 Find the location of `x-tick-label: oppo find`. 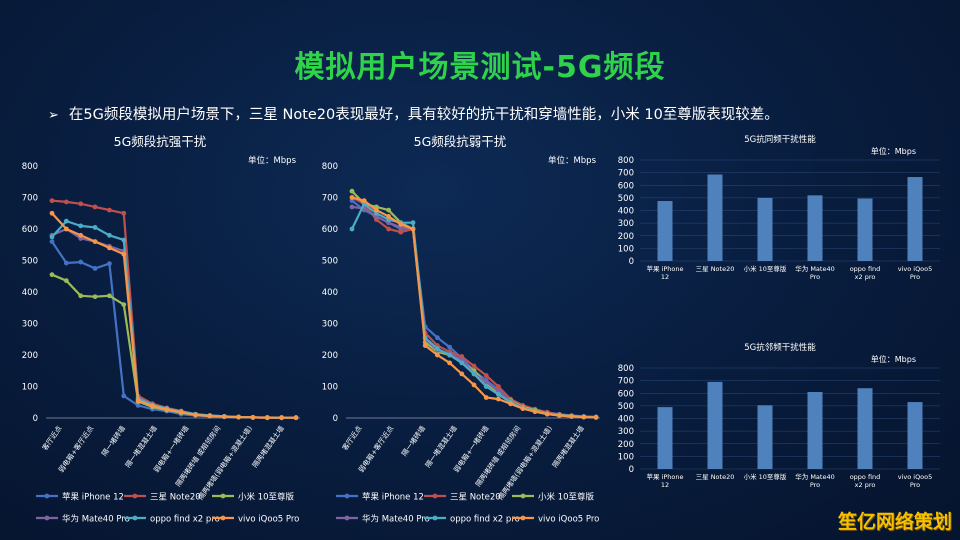

x-tick-label: oppo find is located at coordinates (865, 477).